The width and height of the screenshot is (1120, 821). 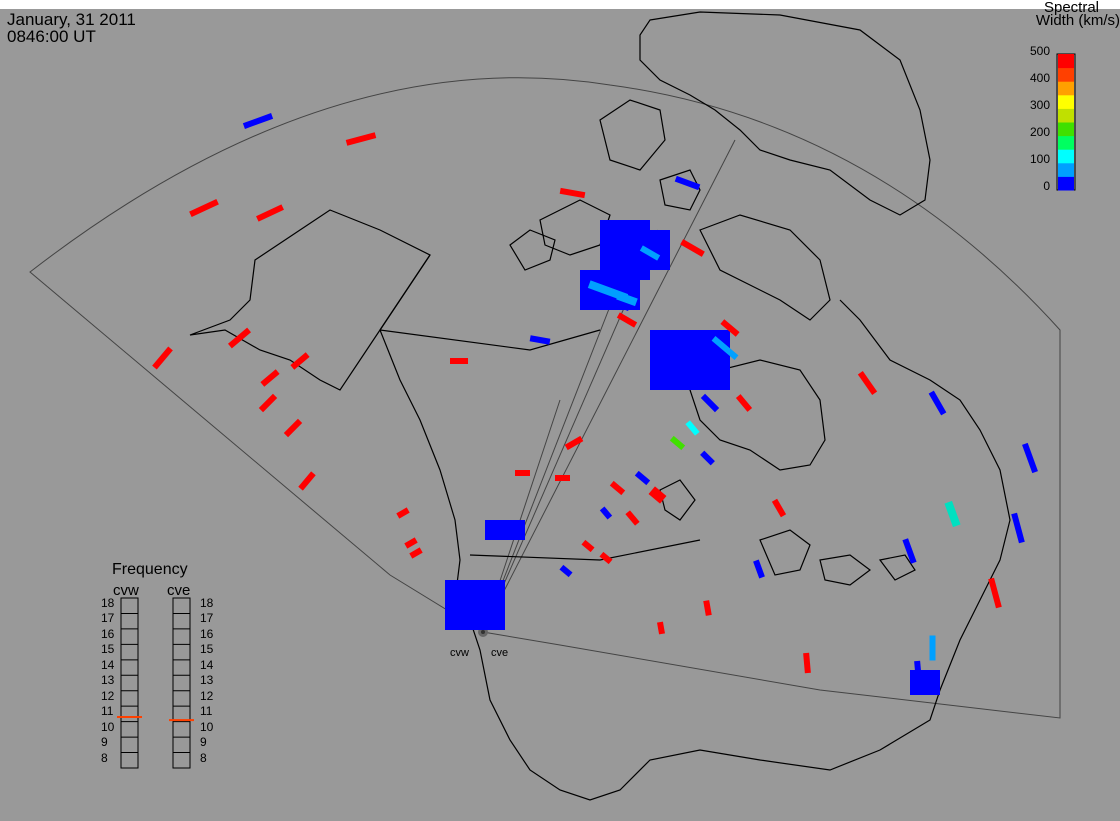 What do you see at coordinates (181, 720) in the screenshot?
I see `frequency-marker-cve` at bounding box center [181, 720].